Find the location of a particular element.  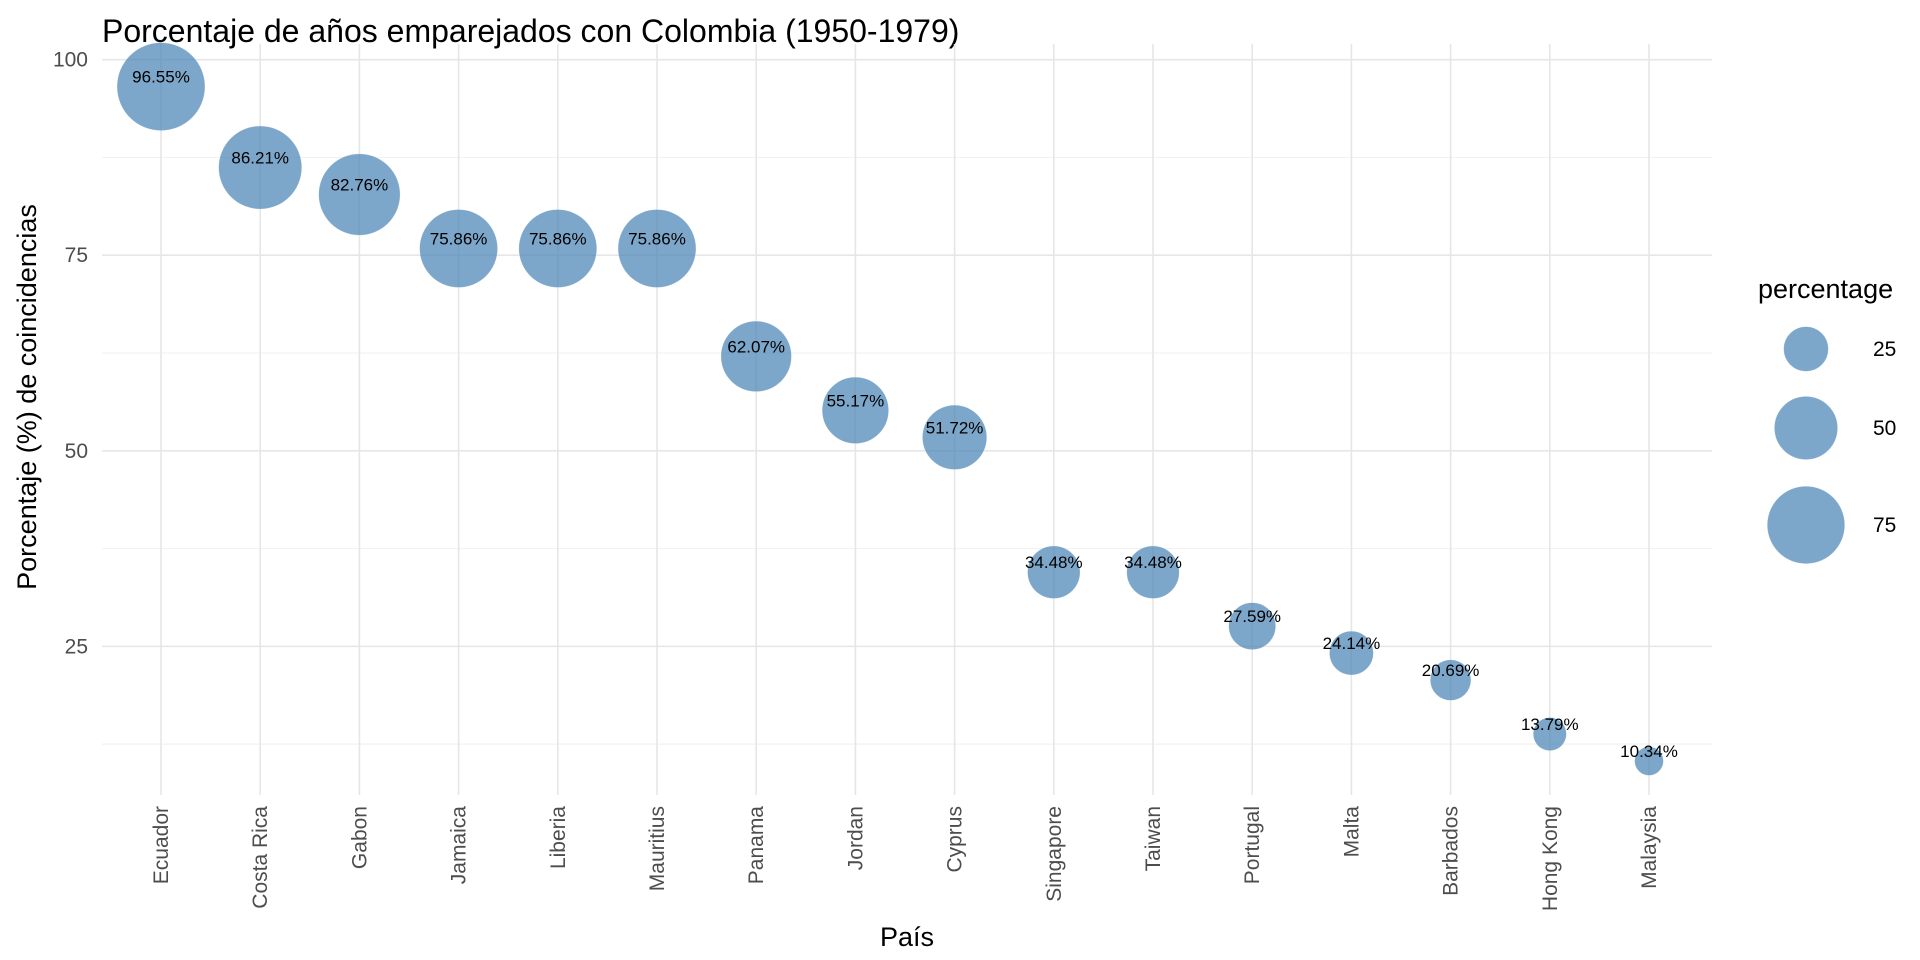

data-label: 27.59% is located at coordinates (1252, 616).